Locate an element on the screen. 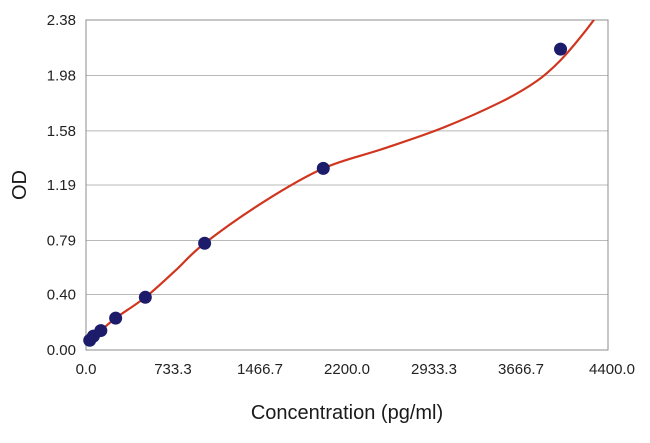  x-tick-label: 3666.7 is located at coordinates (521, 369).